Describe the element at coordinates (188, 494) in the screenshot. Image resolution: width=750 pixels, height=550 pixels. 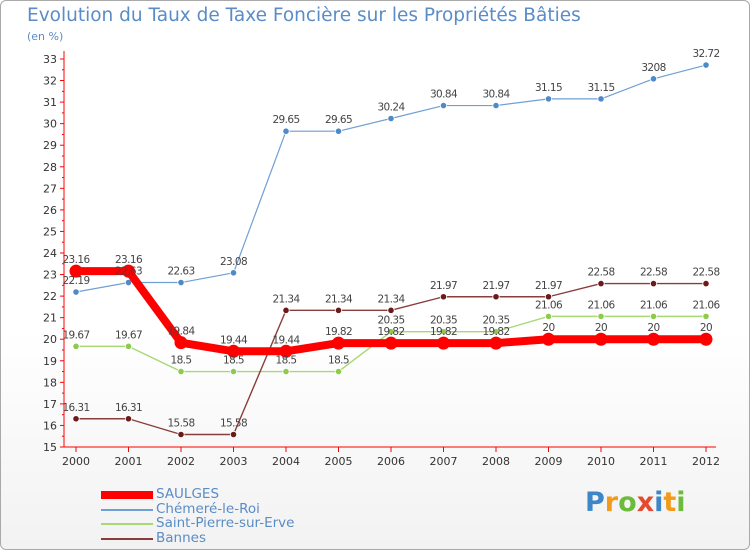
I see `legend-label: SAULGES` at that location.